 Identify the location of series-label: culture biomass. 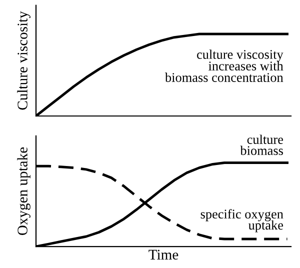
(262, 145).